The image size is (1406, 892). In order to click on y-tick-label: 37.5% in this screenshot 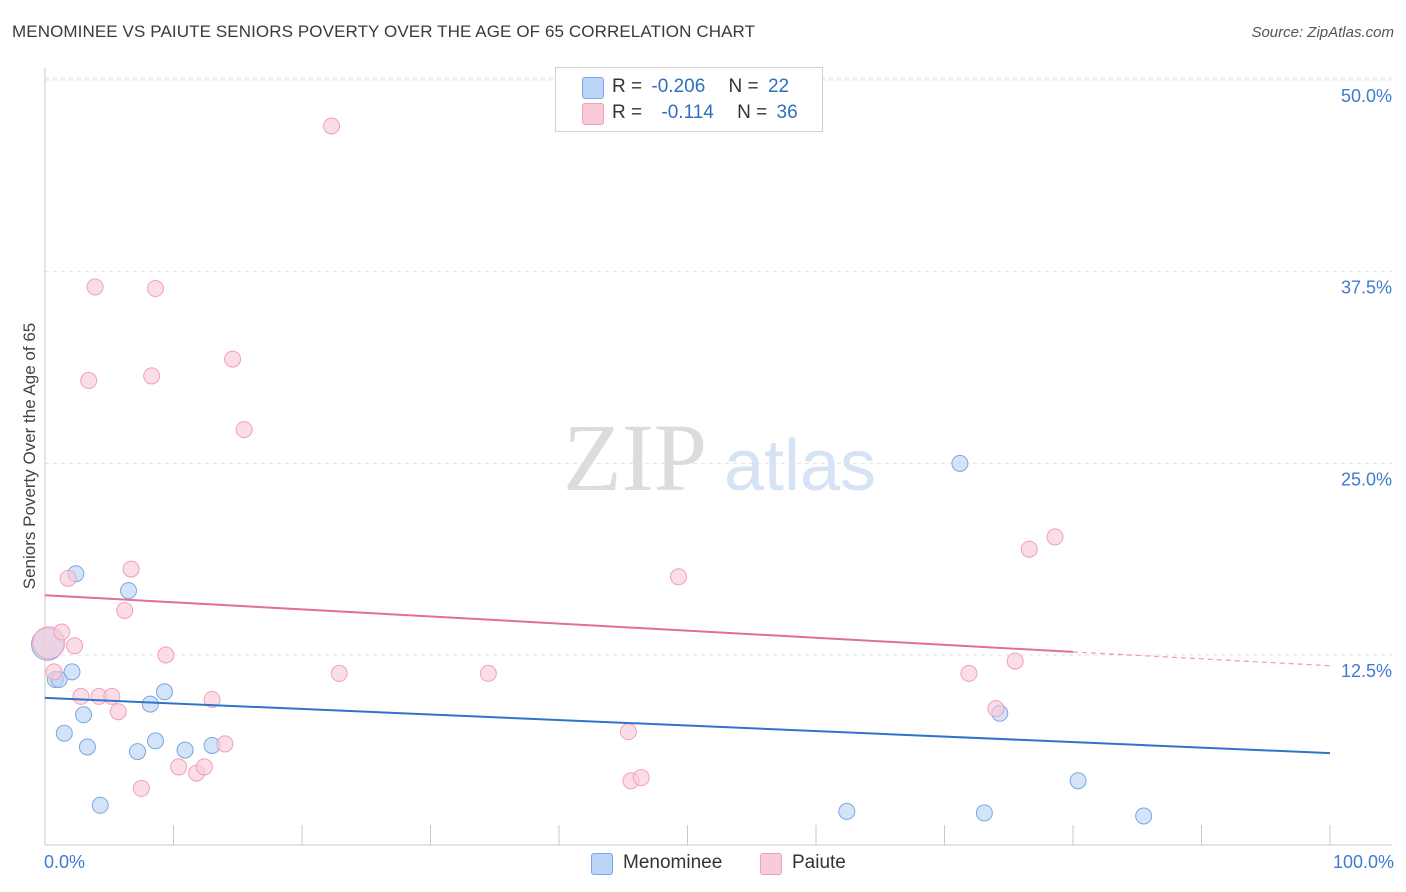, I will do `click(1366, 288)`.